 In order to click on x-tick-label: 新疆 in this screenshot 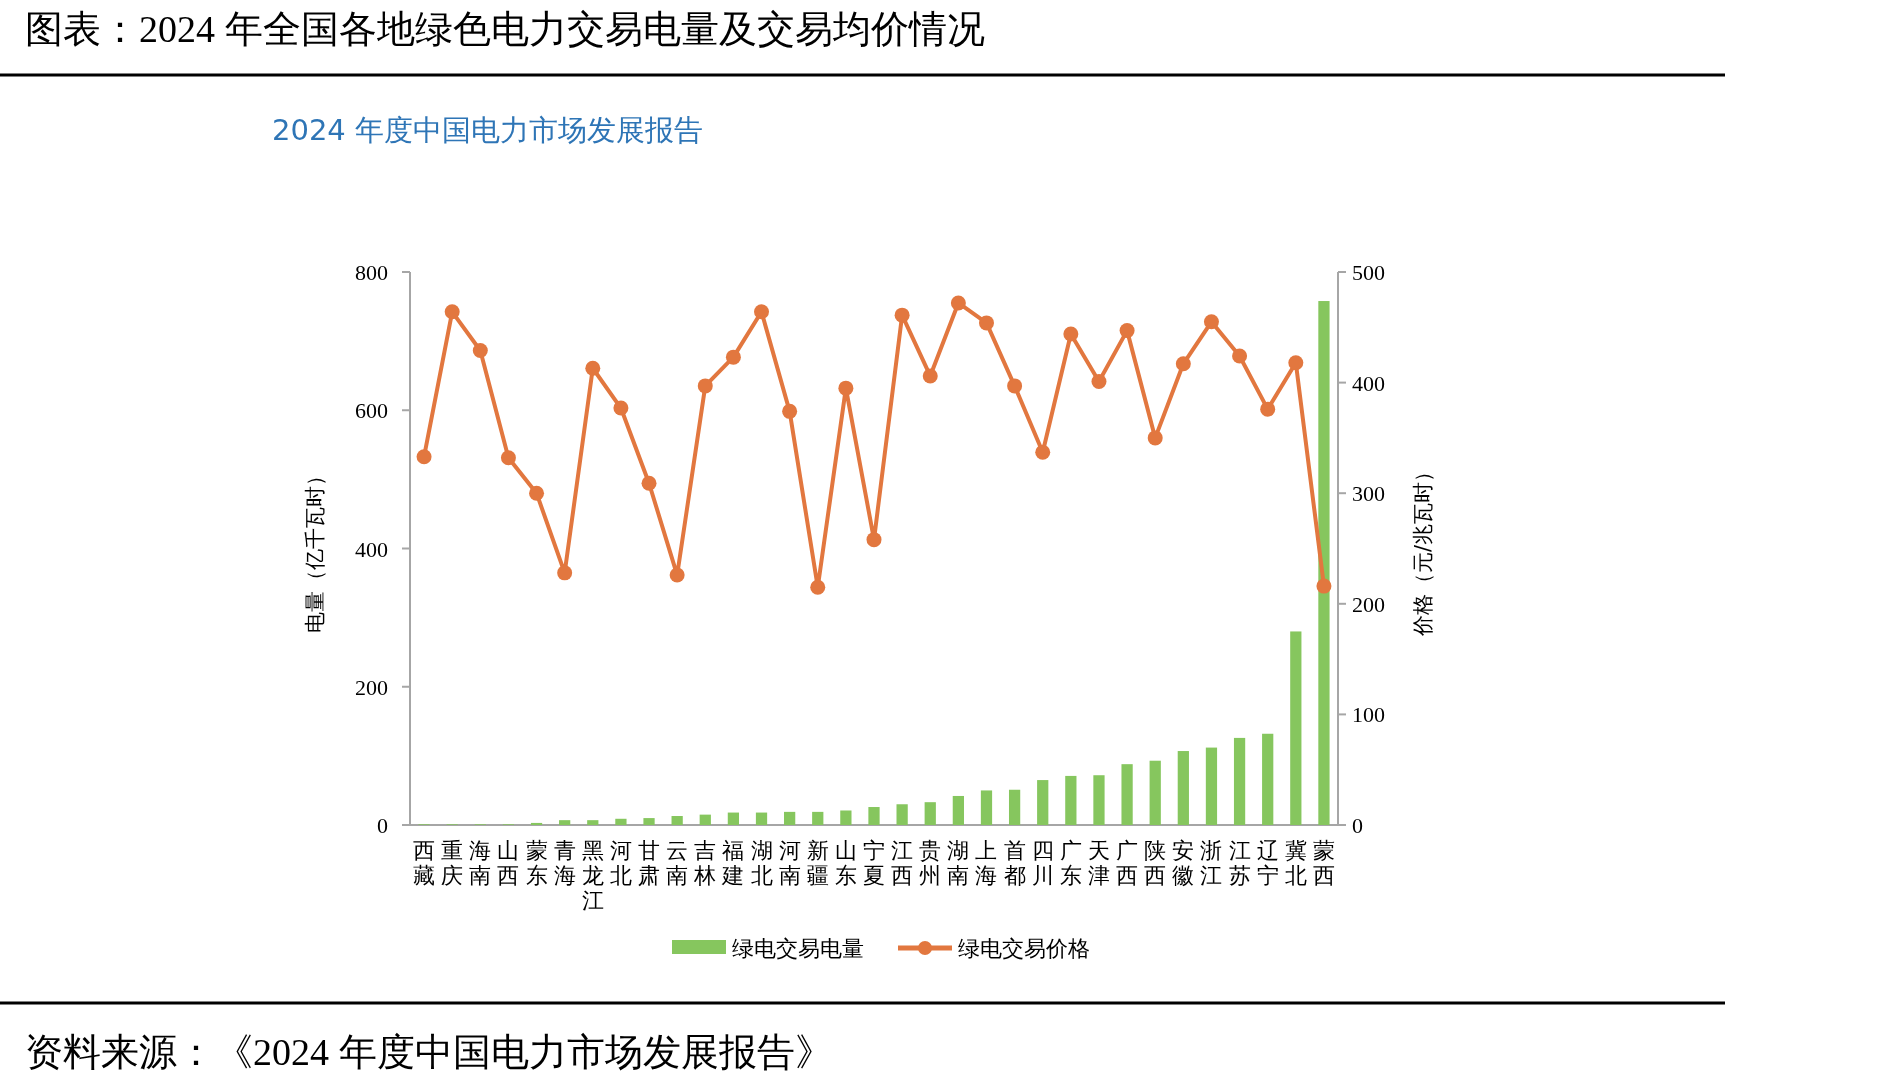, I will do `click(817, 863)`.